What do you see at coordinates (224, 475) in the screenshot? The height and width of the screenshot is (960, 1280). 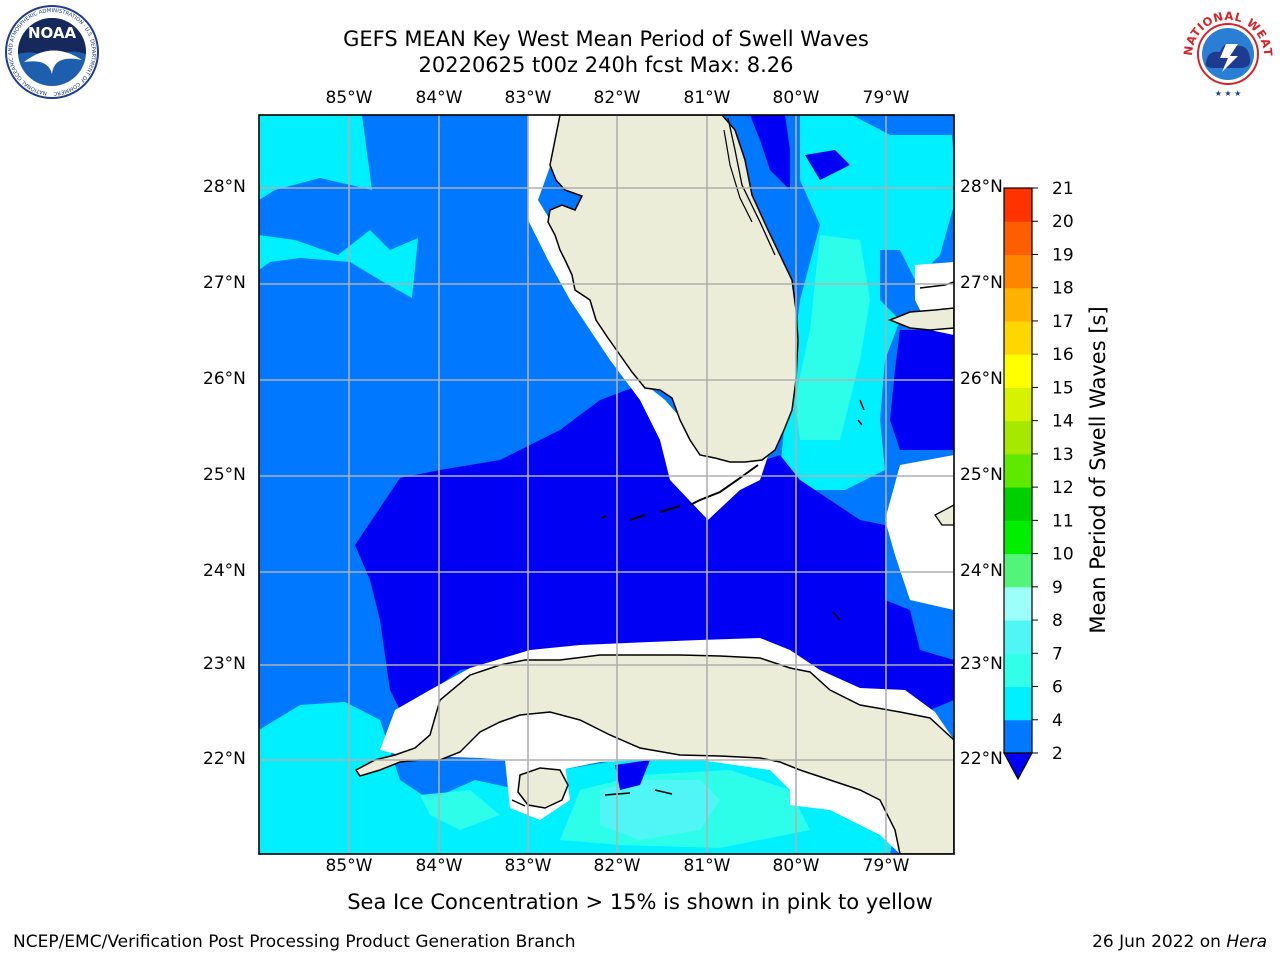 I see `lat-label-left: 25°N` at bounding box center [224, 475].